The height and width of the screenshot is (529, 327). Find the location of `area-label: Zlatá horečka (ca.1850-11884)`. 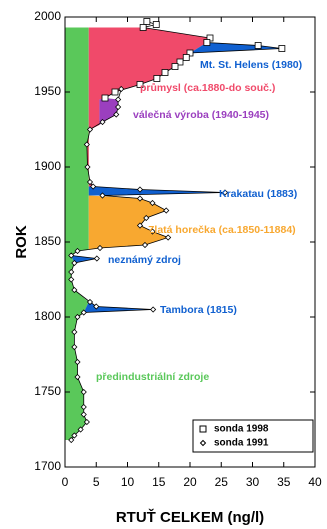

area-label: Zlatá horečka (ca.1850-11884) is located at coordinates (222, 230).